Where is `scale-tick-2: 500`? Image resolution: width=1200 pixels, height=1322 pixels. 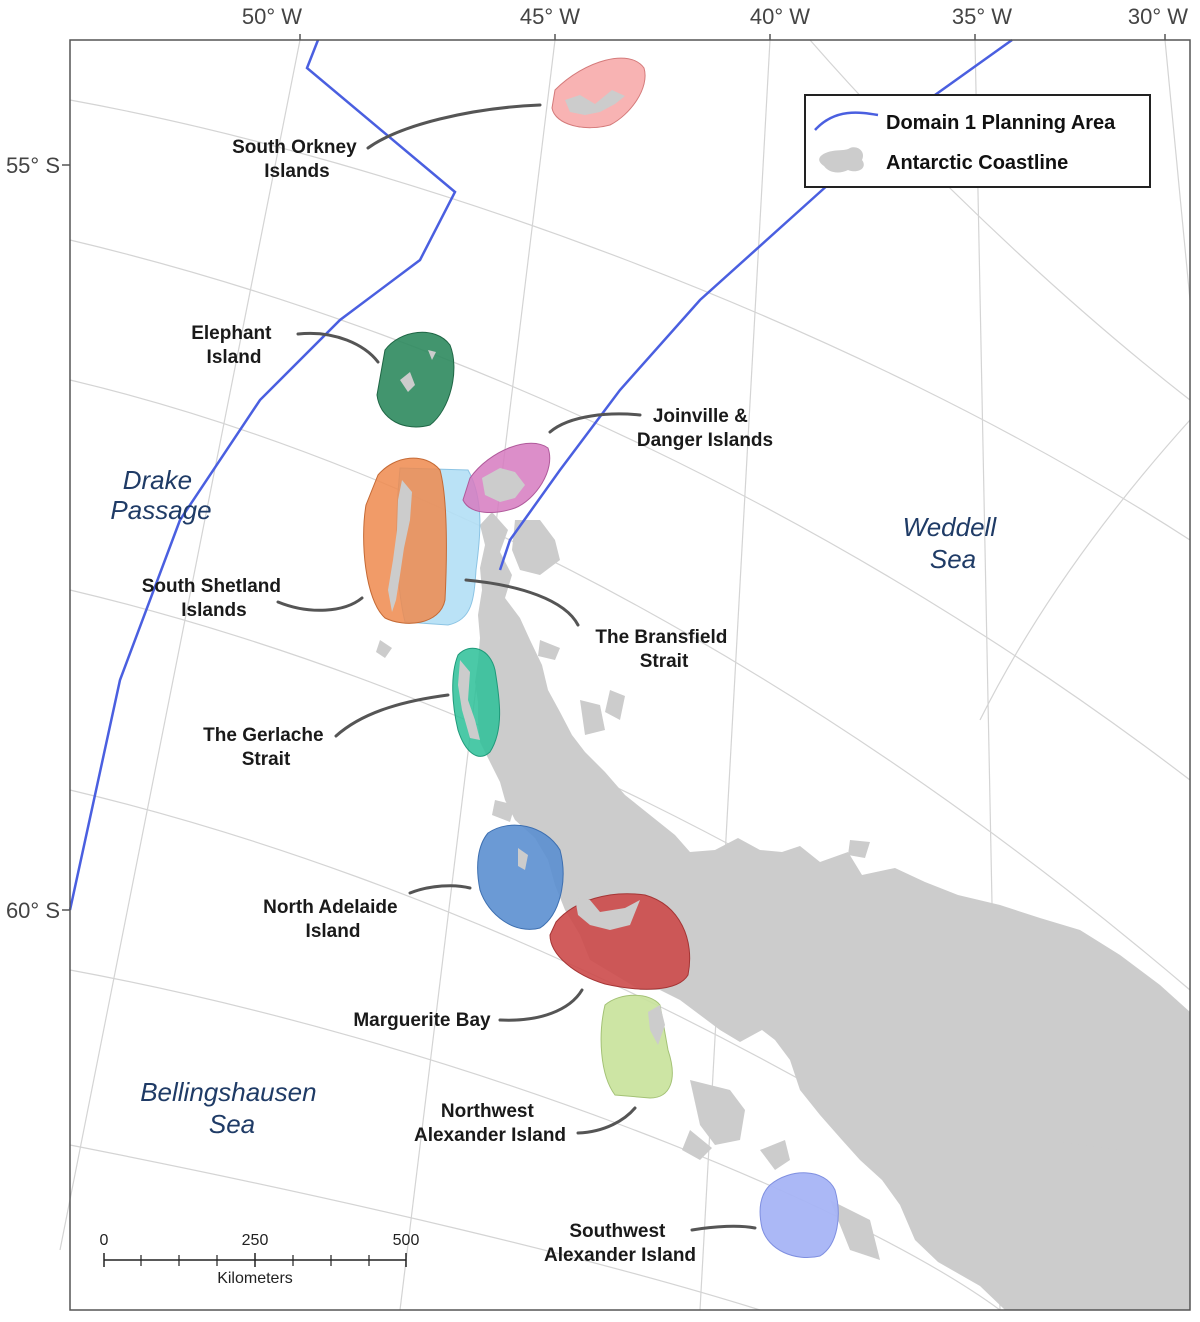
scale-tick-2: 500 is located at coordinates (406, 1240).